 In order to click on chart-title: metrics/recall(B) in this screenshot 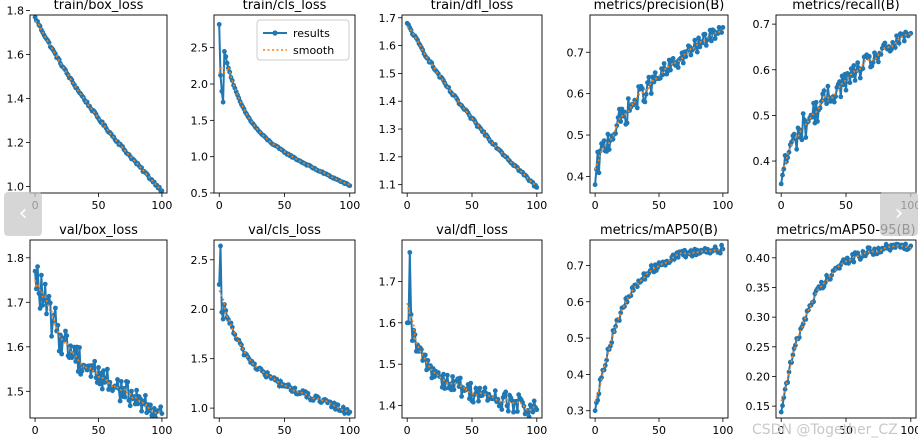, I will do `click(845, 6)`.